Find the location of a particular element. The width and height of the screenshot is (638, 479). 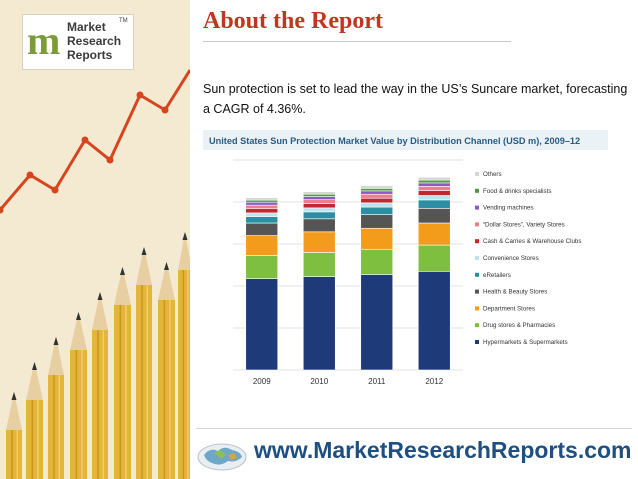

legend-label: Department Stores is located at coordinates (509, 308).